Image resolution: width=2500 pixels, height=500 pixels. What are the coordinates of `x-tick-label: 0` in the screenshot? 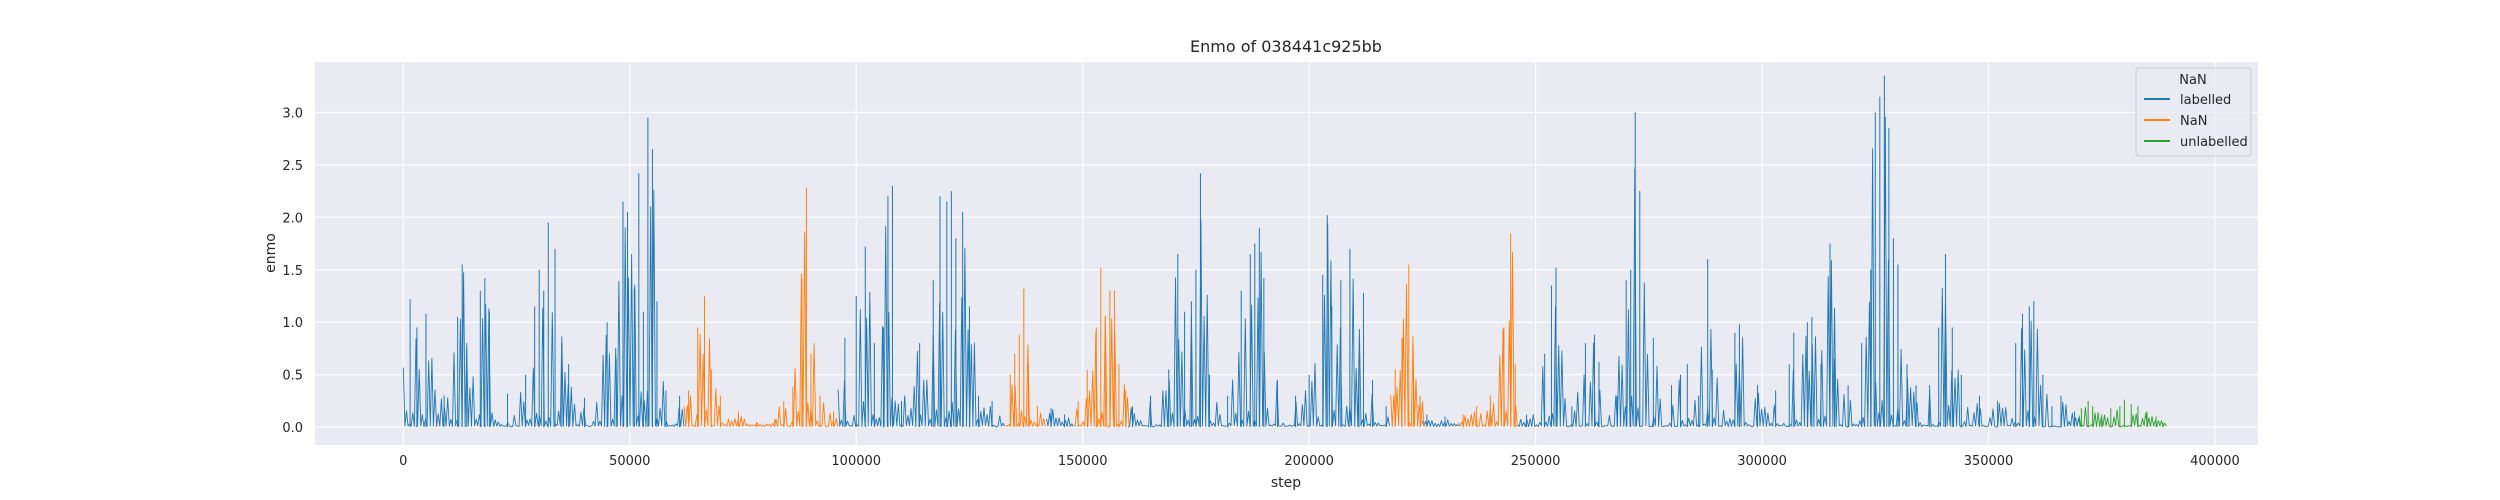 It's located at (403, 461).